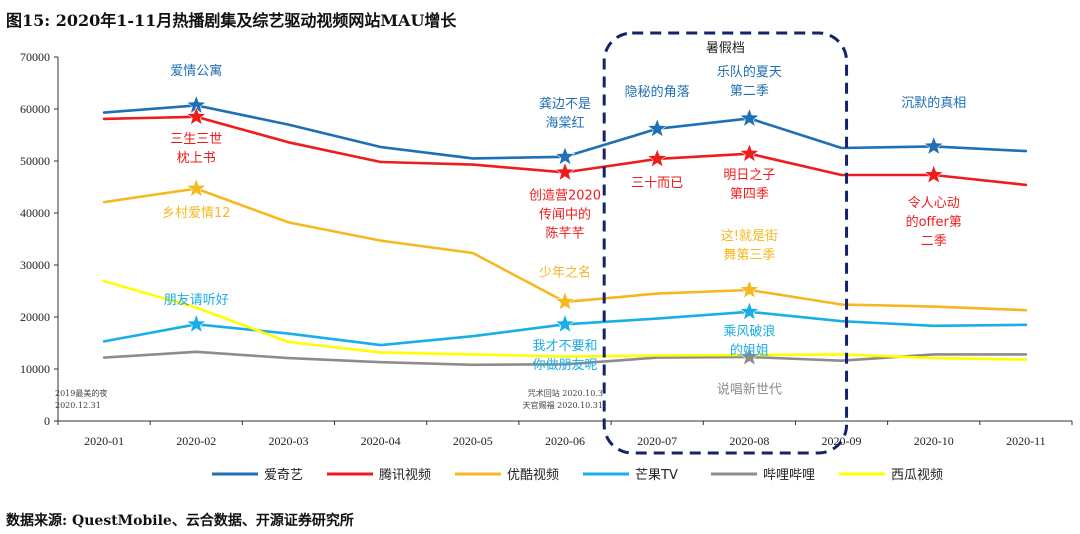 The image size is (1080, 534). Describe the element at coordinates (533, 475) in the screenshot. I see `legend-label: 优酷视频` at that location.